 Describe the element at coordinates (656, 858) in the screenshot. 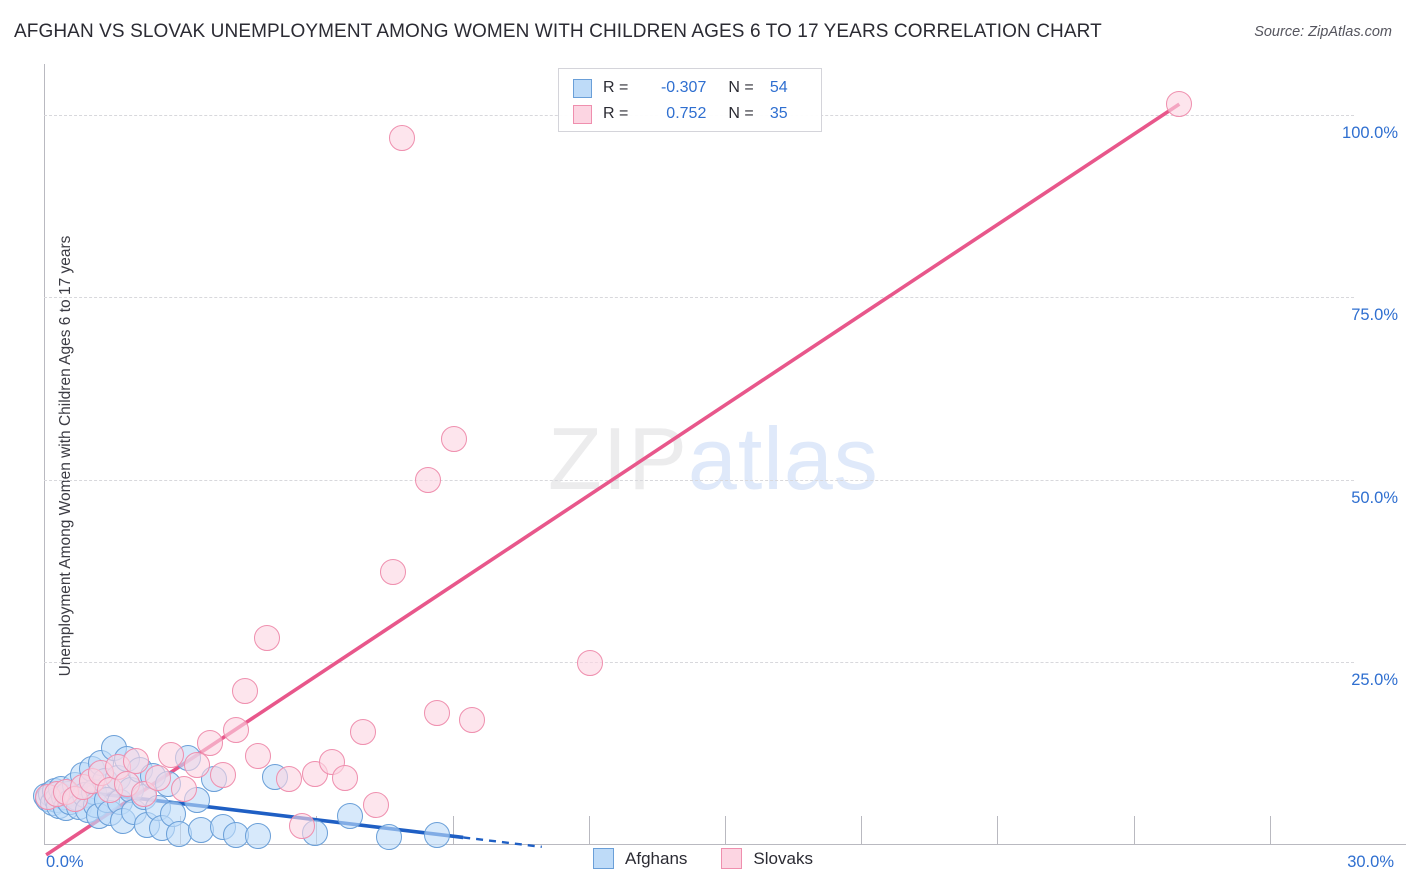

I see `legend-label-afghans: Afghans` at that location.